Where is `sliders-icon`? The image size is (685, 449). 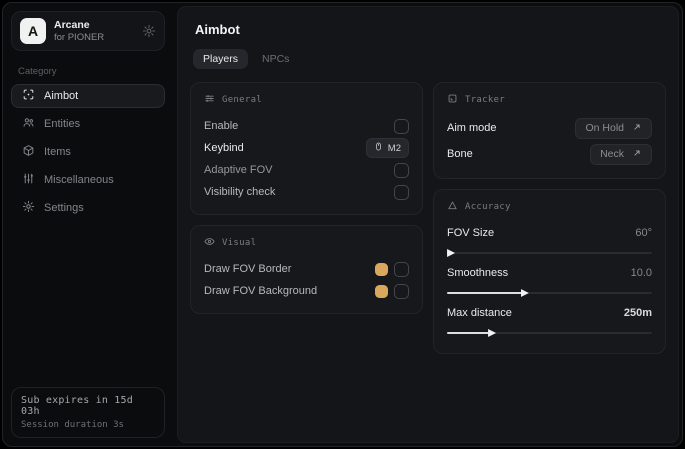
sliders-icon is located at coordinates (28, 180).